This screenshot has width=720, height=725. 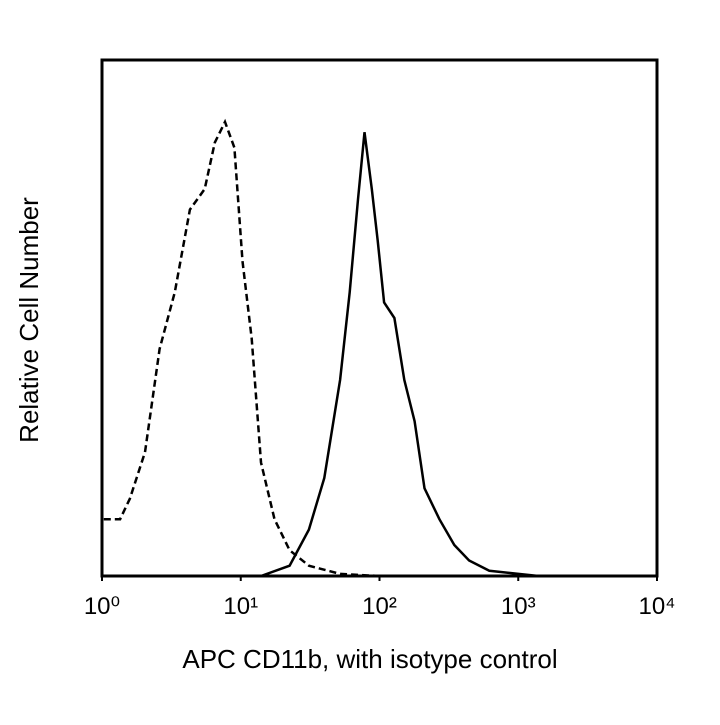 What do you see at coordinates (656, 606) in the screenshot?
I see `x-tick-label: 10⁴` at bounding box center [656, 606].